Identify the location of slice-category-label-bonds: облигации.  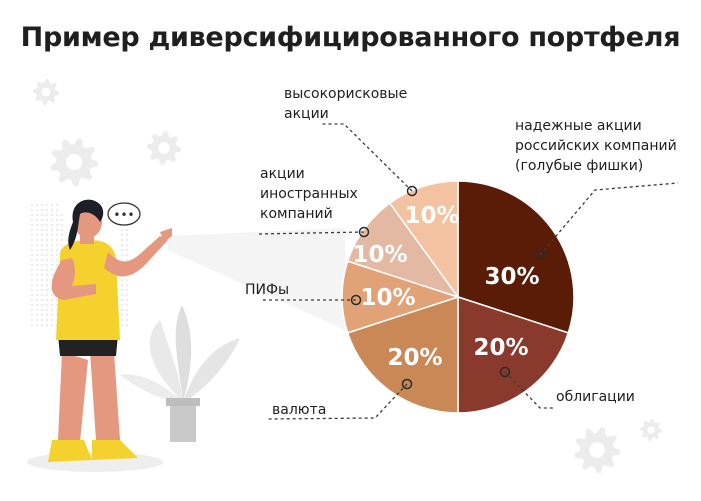
(595, 397).